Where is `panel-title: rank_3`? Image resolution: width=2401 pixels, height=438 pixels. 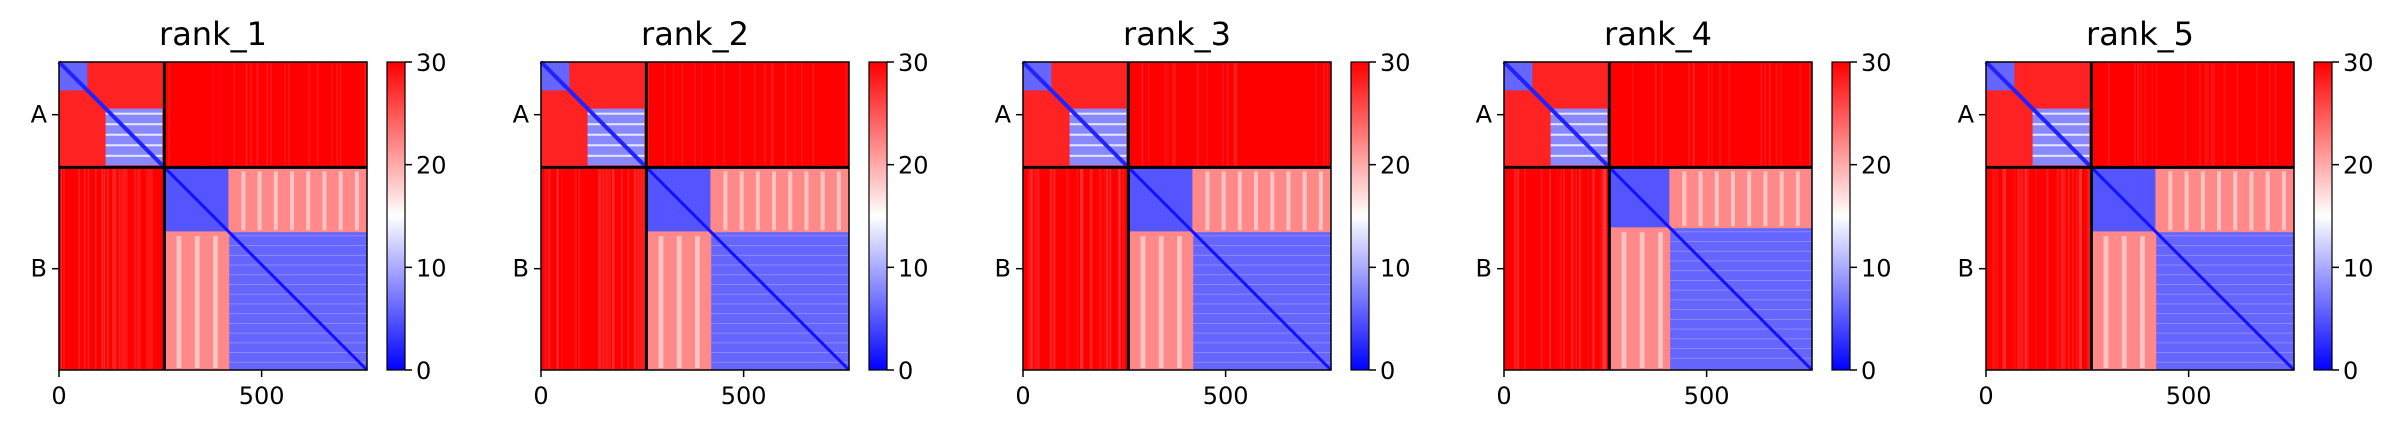 panel-title: rank_3 is located at coordinates (1177, 34).